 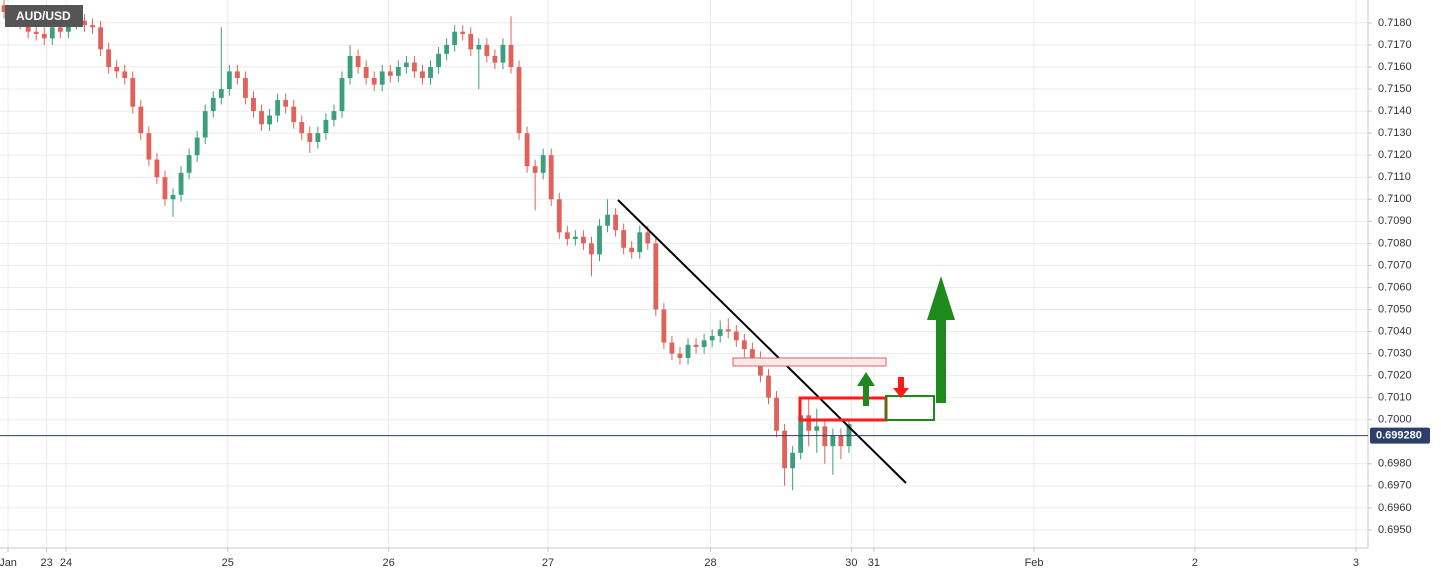 I want to click on y-tick-label: 0.6960, so click(x=1395, y=508).